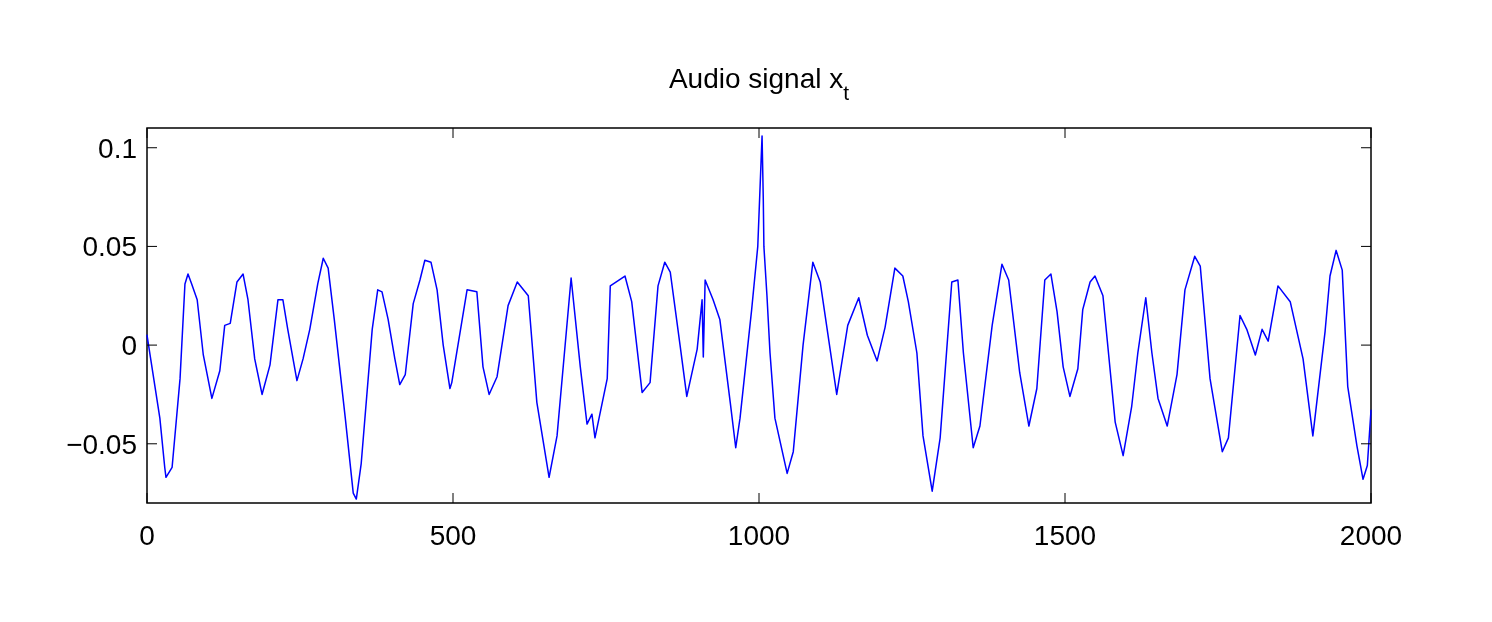 Image resolution: width=1492 pixels, height=622 pixels. What do you see at coordinates (759, 83) in the screenshot?
I see `chart-title: Audio signal x$_{t}$` at bounding box center [759, 83].